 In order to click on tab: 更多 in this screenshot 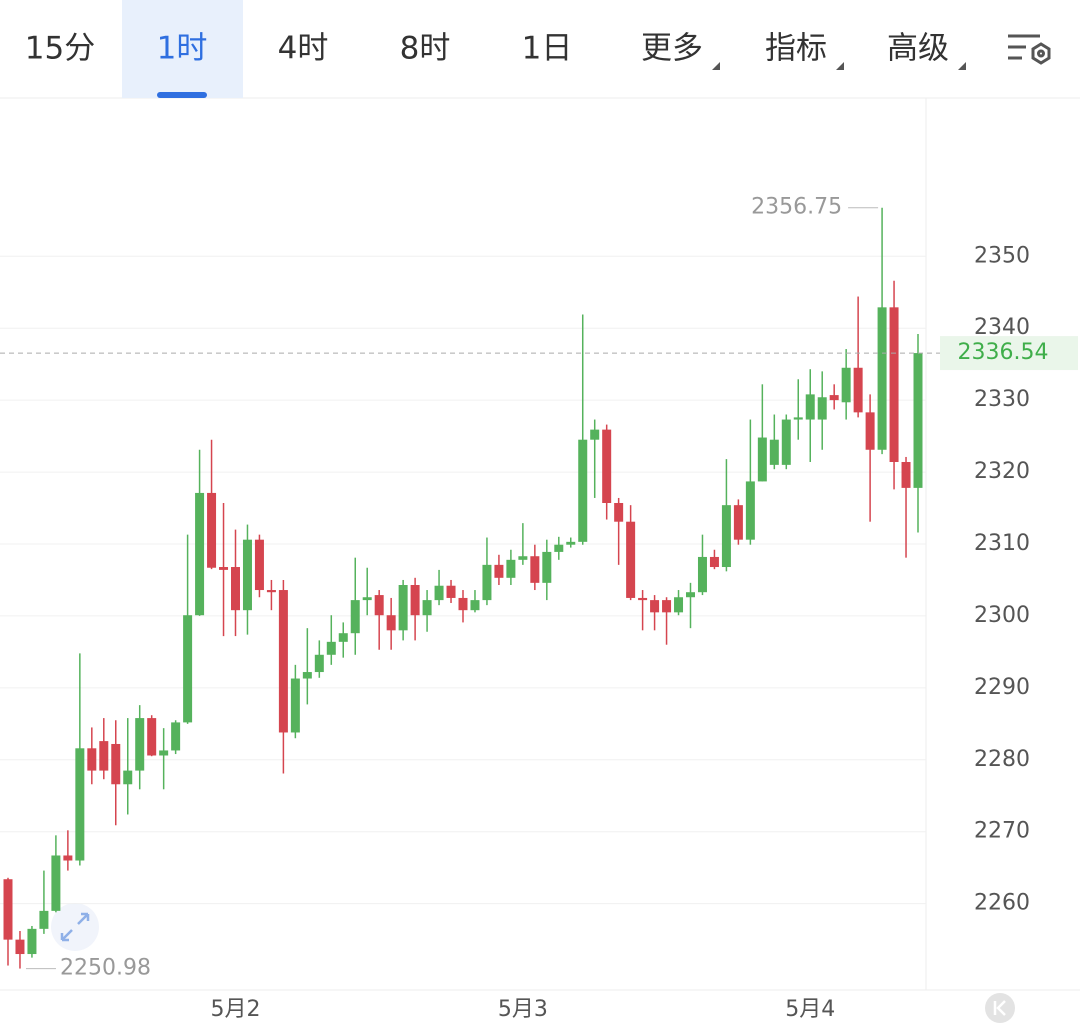, I will do `click(672, 49)`.